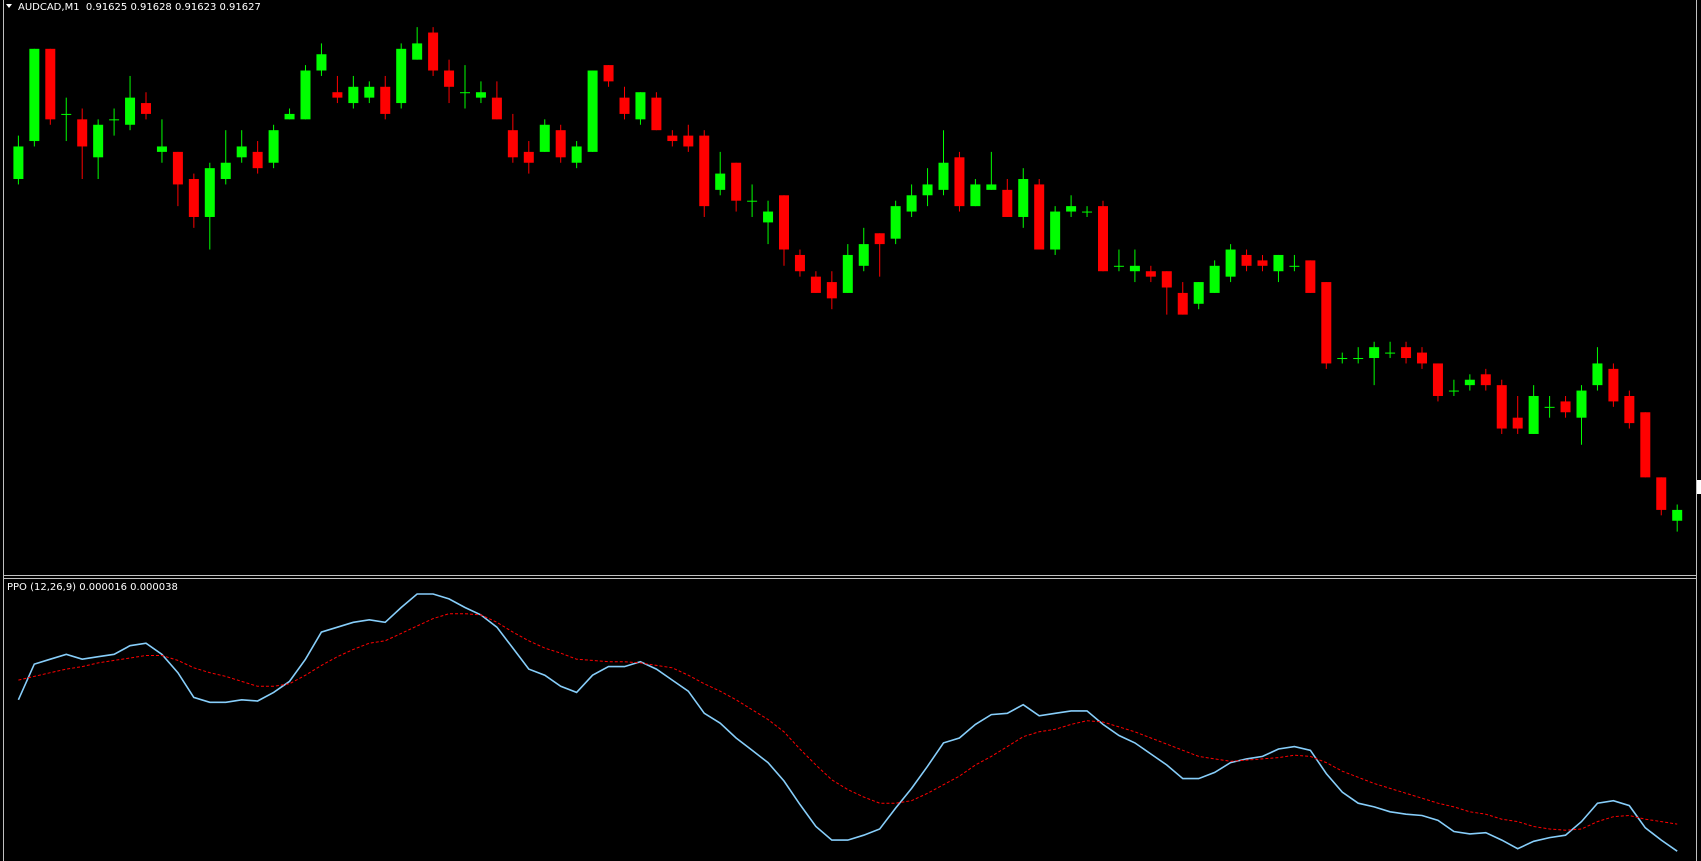 This screenshot has width=1701, height=861. I want to click on menu-arrow, so click(9, 6).